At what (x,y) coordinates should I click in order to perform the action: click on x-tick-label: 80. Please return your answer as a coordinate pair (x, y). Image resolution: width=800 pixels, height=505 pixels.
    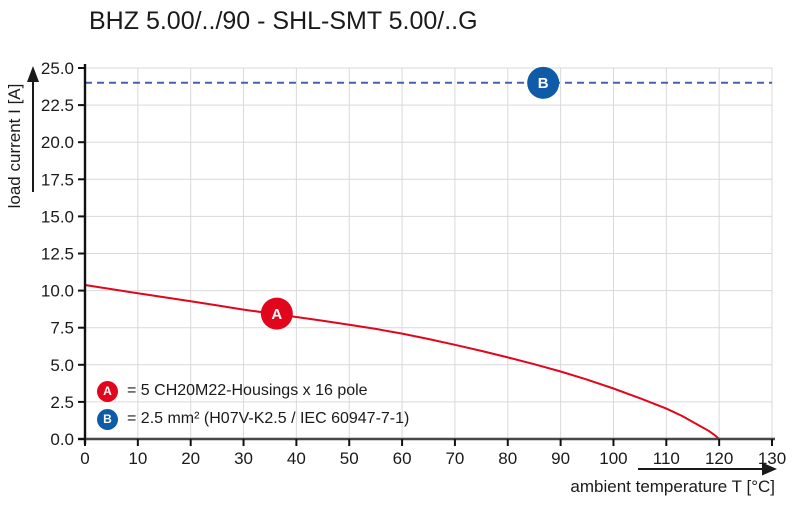
    Looking at the image, I should click on (507, 458).